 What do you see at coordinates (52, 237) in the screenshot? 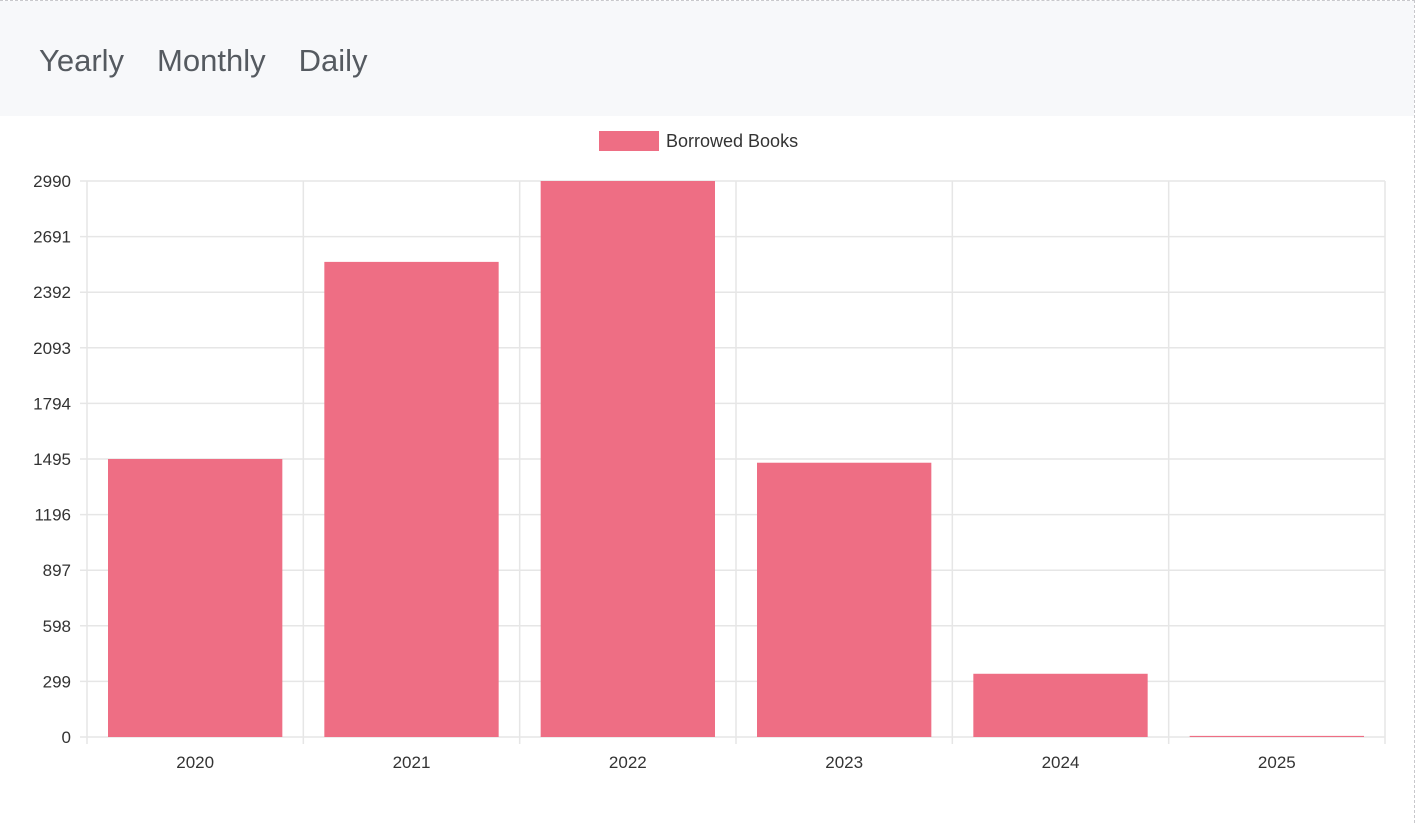
I see `y-tick-label: 2691` at bounding box center [52, 237].